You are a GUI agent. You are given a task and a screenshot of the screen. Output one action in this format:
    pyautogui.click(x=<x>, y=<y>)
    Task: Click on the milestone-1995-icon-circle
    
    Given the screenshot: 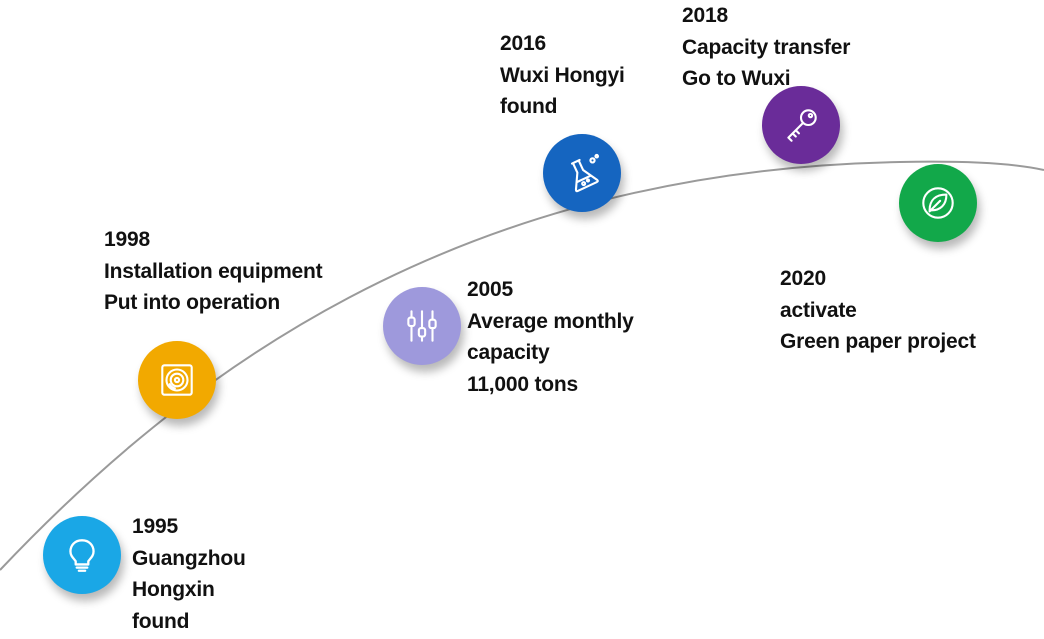 What is the action you would take?
    pyautogui.click(x=82, y=555)
    